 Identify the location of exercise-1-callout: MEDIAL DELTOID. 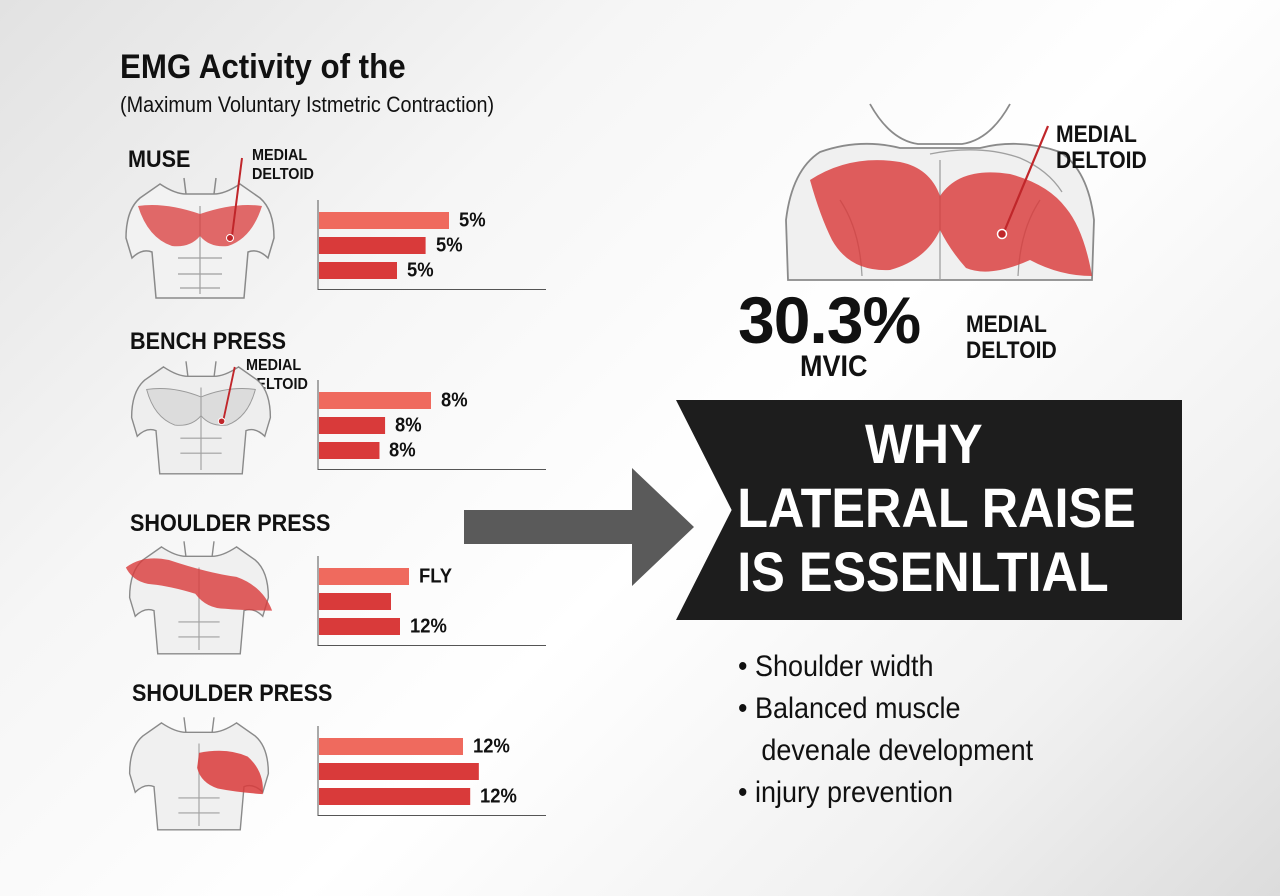
(283, 165).